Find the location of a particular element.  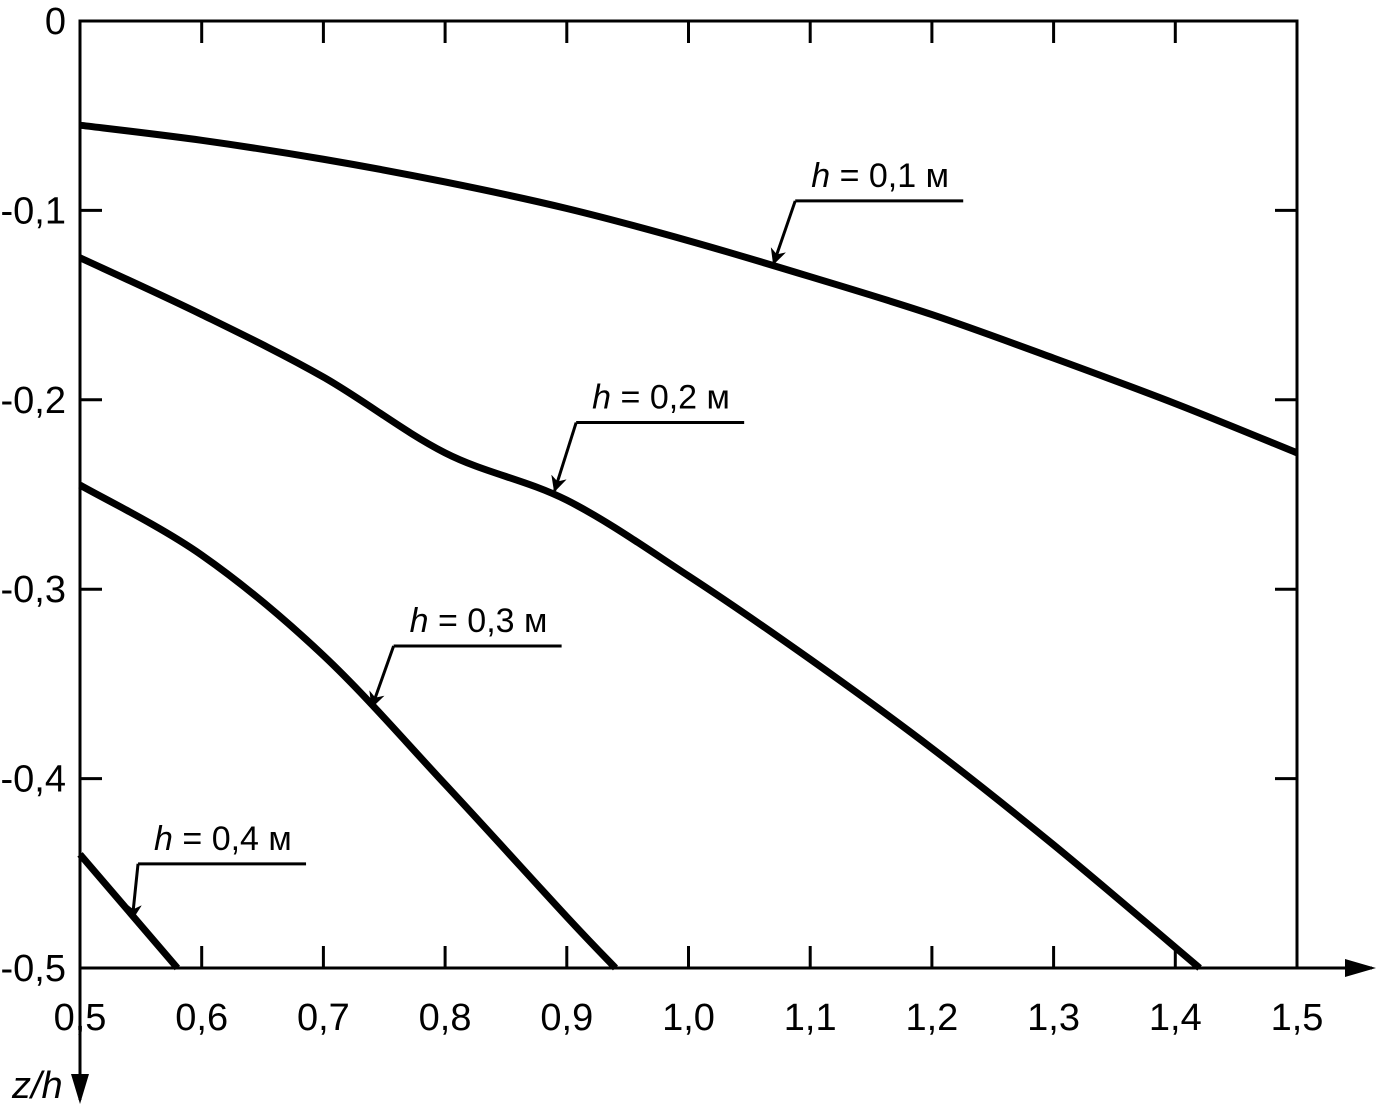

y-tick-label: -0,1 is located at coordinates (33, 211).